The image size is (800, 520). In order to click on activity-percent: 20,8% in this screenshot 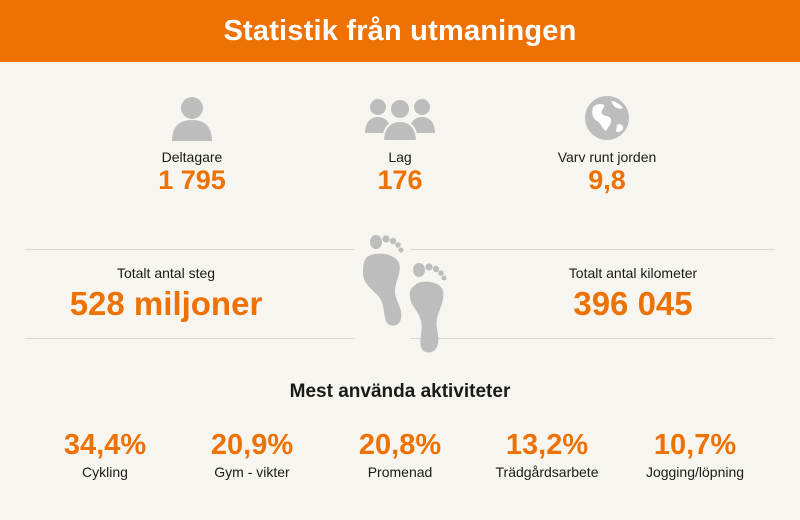, I will do `click(400, 445)`.